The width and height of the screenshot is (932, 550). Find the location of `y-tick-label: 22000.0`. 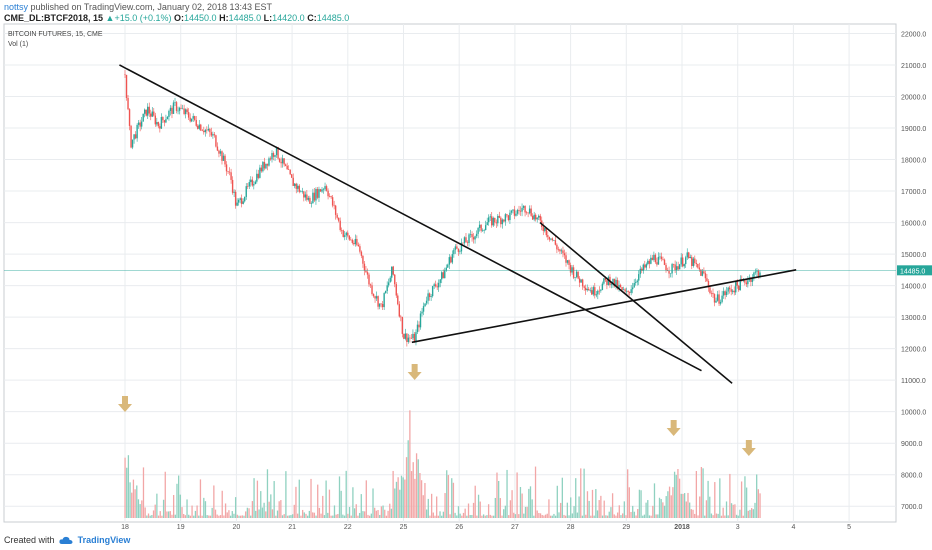

y-tick-label: 22000.0 is located at coordinates (913, 34).